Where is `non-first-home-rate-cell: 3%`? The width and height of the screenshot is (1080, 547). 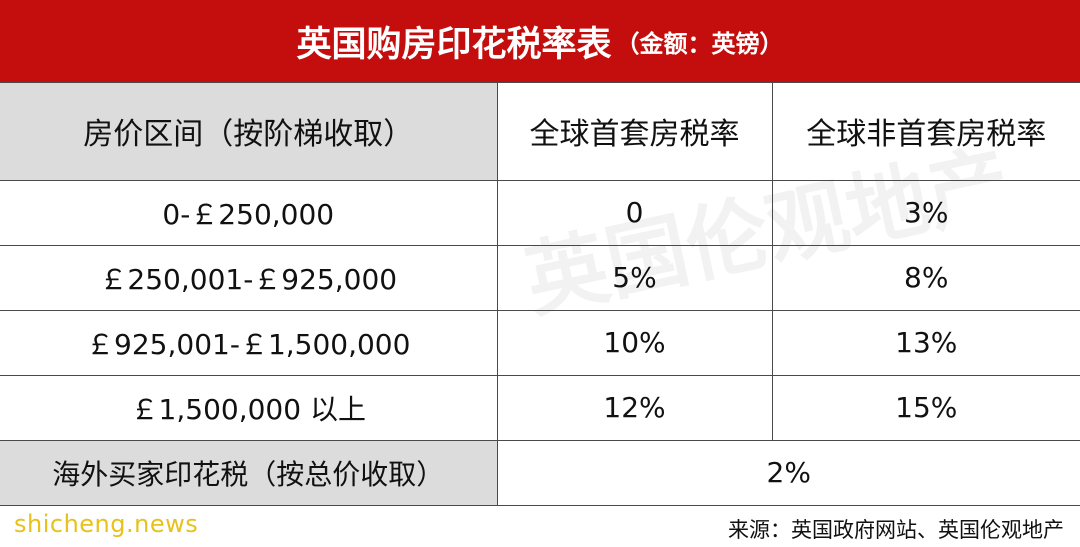 non-first-home-rate-cell: 3% is located at coordinates (925, 212).